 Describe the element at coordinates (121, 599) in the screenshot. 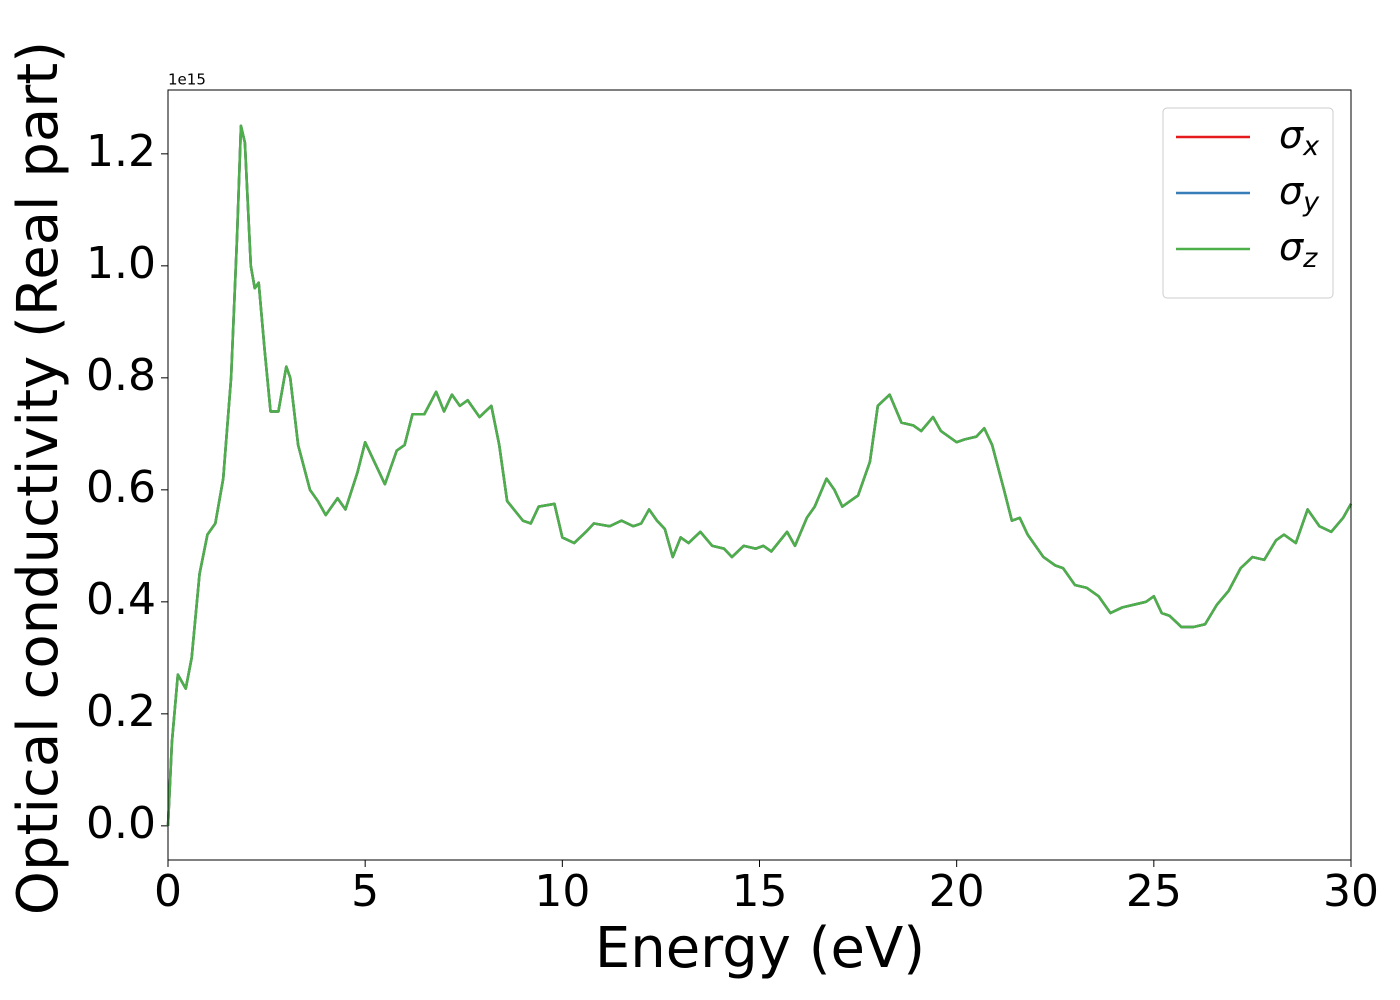

I see `y-tick-label: 0.4` at that location.